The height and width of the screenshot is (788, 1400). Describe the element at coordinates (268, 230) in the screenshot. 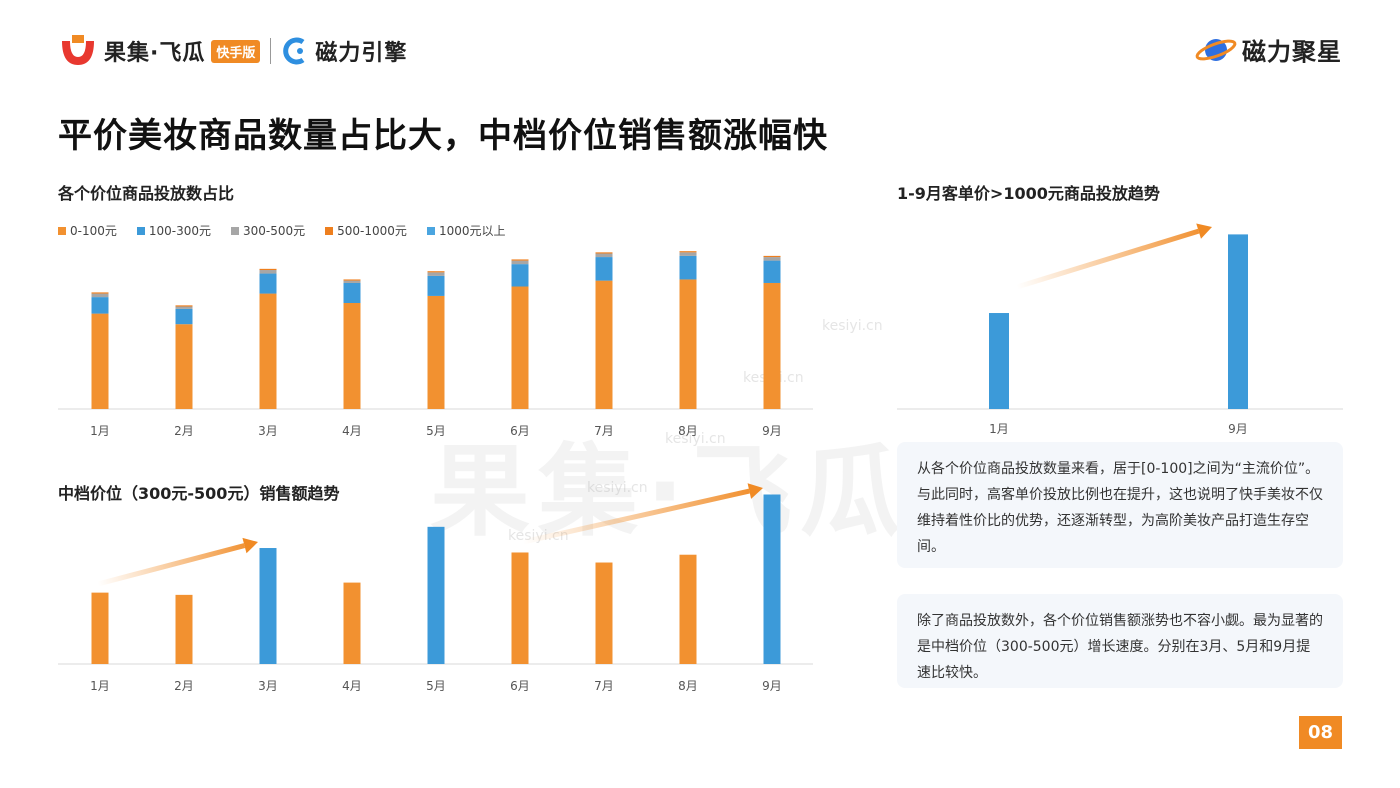

I see `legend-item: 300-500元` at that location.